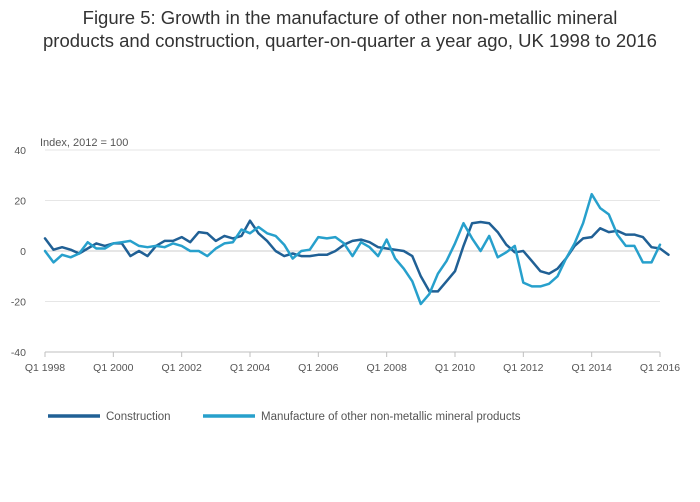  I want to click on x-tick-label: Q1 2008, so click(387, 368).